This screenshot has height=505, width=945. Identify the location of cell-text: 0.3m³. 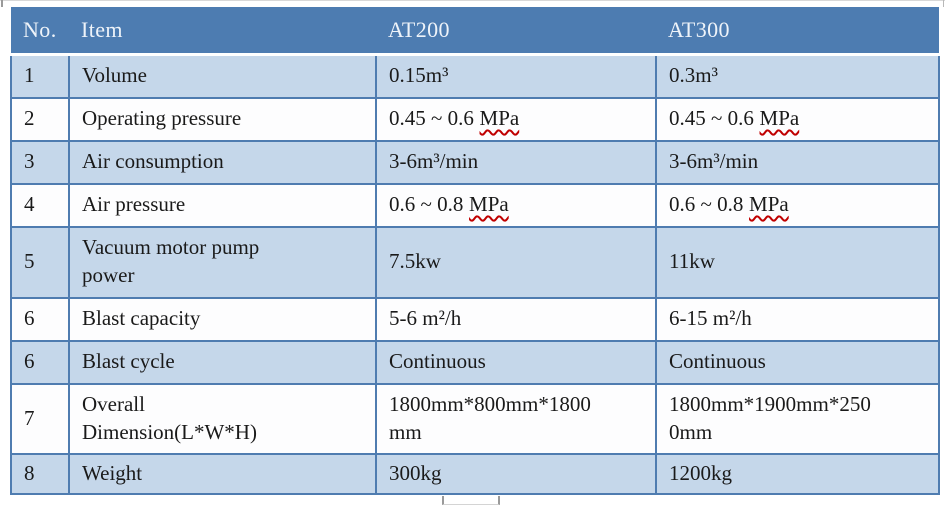
(693, 75).